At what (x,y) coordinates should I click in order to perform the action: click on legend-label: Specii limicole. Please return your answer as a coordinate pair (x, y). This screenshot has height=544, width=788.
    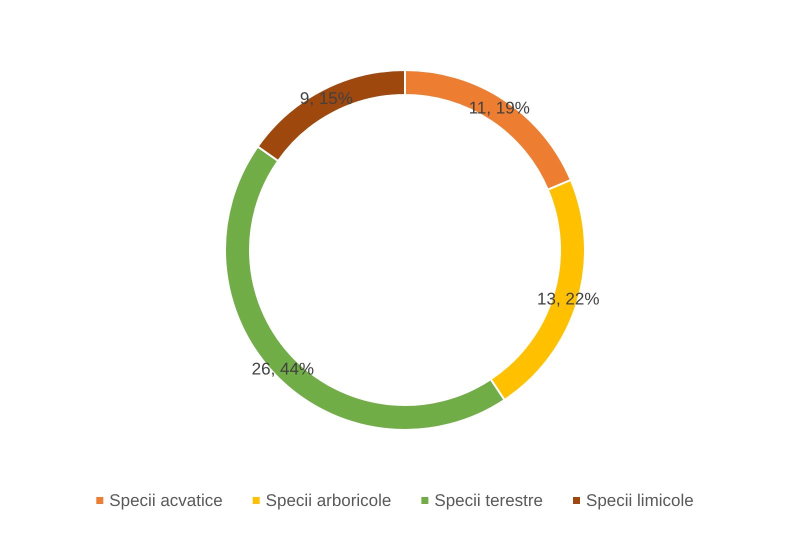
    Looking at the image, I should click on (640, 500).